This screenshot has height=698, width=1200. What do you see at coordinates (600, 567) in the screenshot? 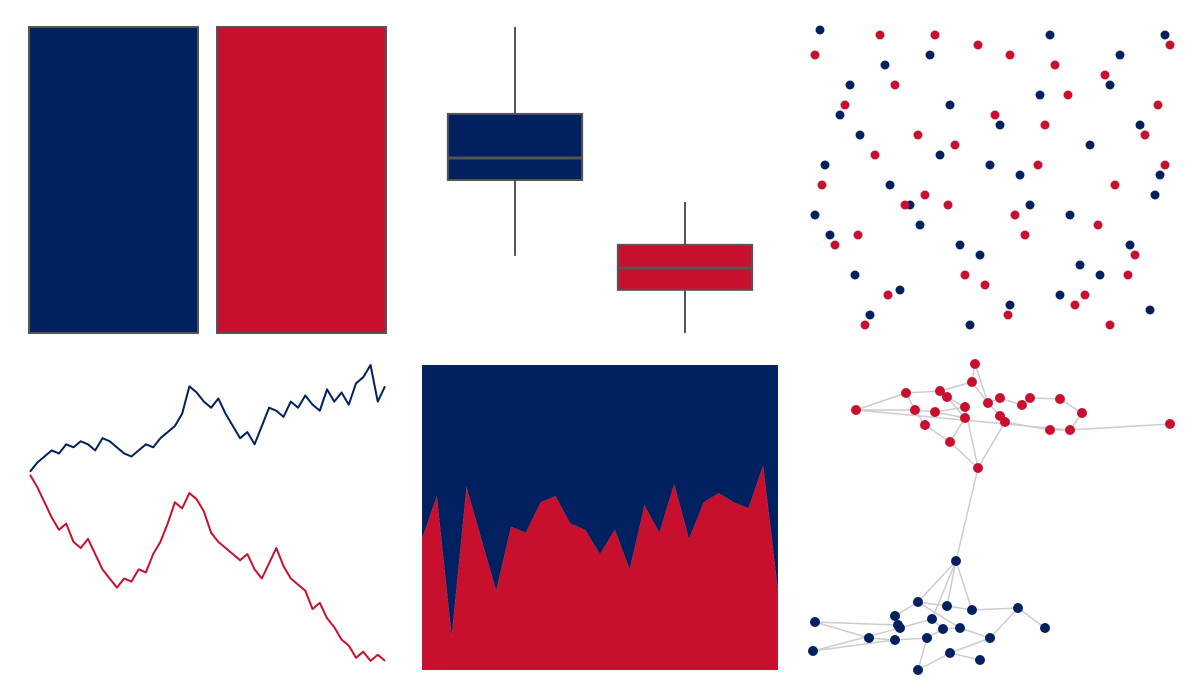
I see `area` at bounding box center [600, 567].